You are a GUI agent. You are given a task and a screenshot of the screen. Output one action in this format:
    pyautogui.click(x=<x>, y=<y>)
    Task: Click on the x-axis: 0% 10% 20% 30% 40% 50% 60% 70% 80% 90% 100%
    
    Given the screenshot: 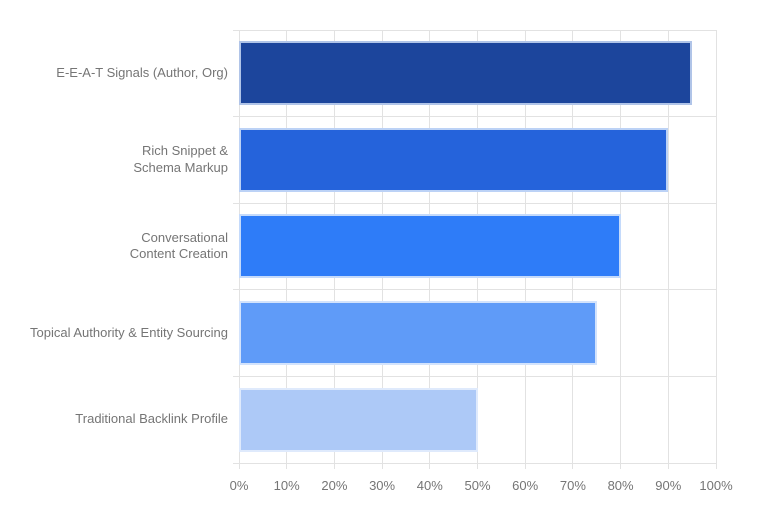 What is the action you would take?
    pyautogui.click(x=481, y=490)
    